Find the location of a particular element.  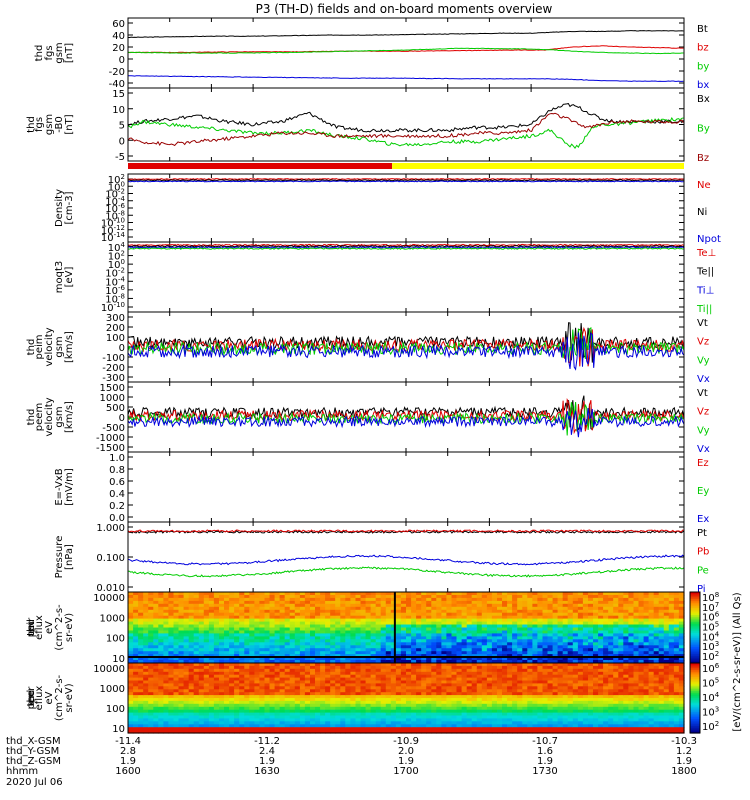

series-ni is located at coordinates (405, 180).